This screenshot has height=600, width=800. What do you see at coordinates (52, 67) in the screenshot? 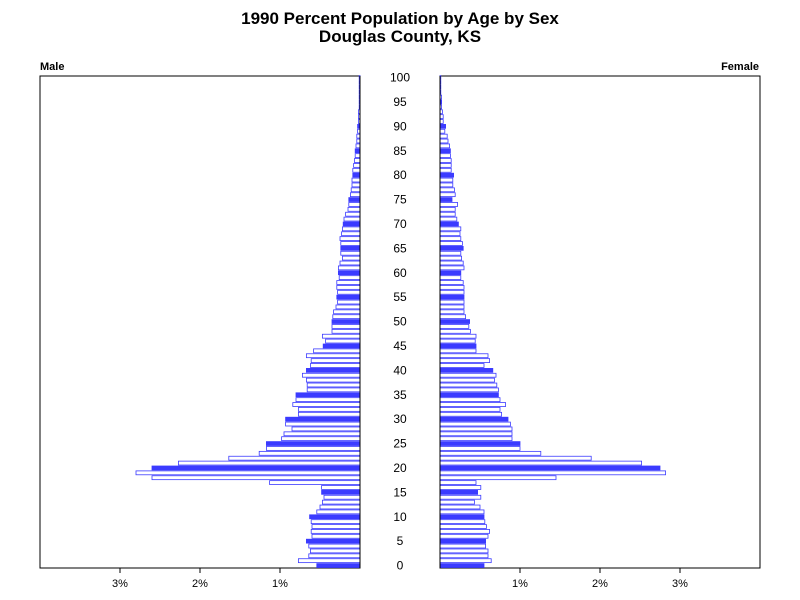
I see `male-panel-label: Male` at bounding box center [52, 67].